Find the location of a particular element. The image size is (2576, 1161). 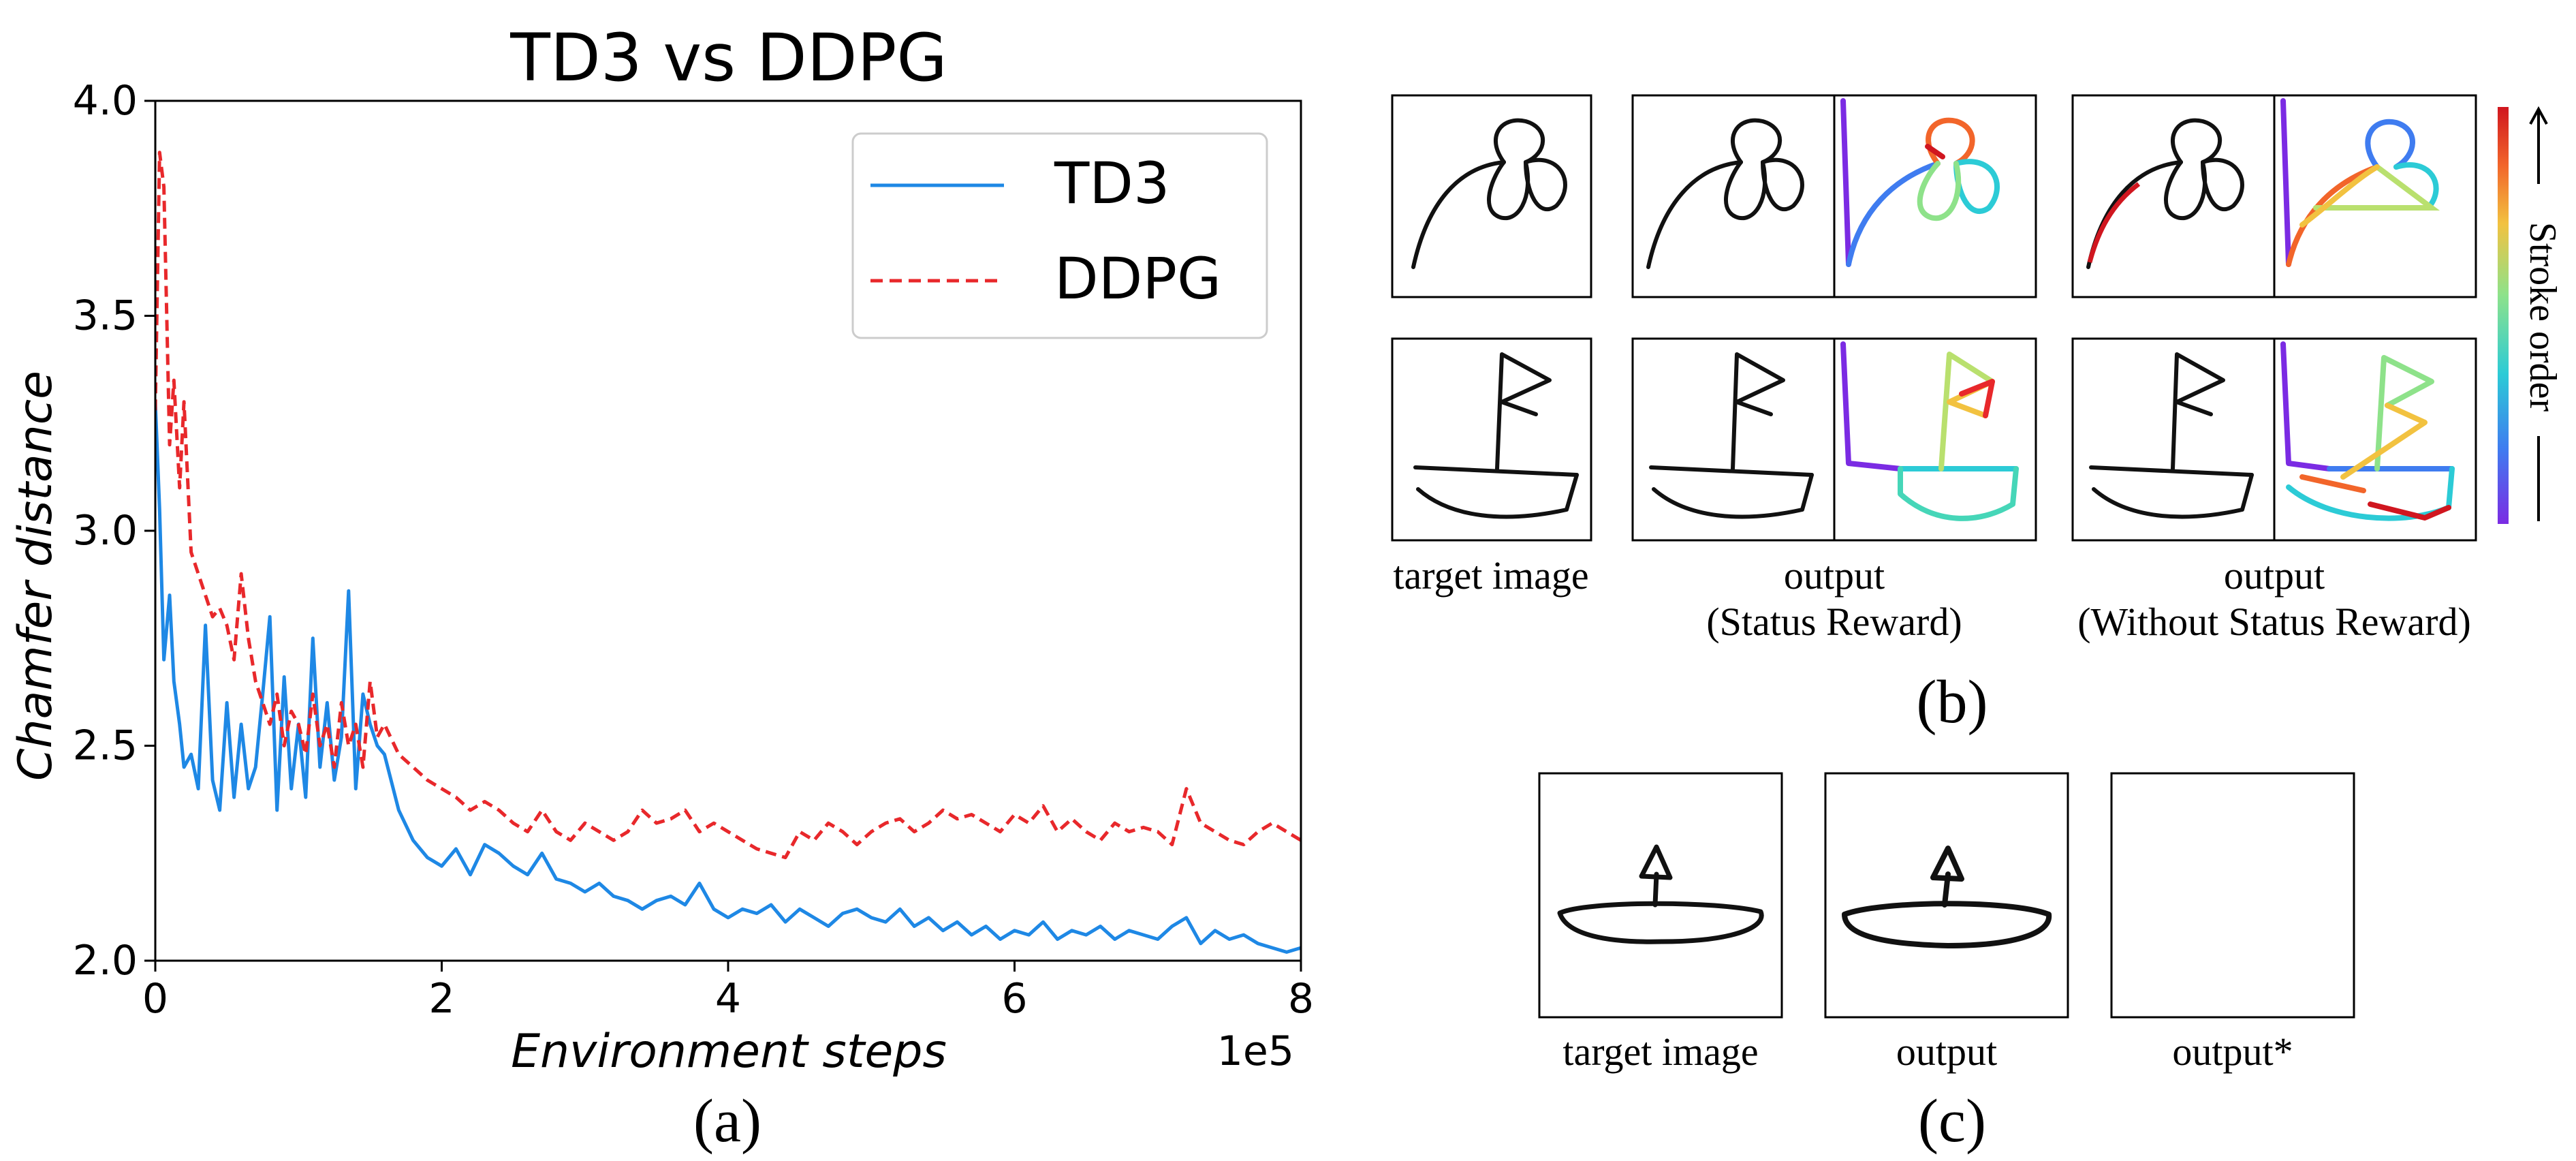

colorbar-label: Stroke order is located at coordinates (2543, 317).